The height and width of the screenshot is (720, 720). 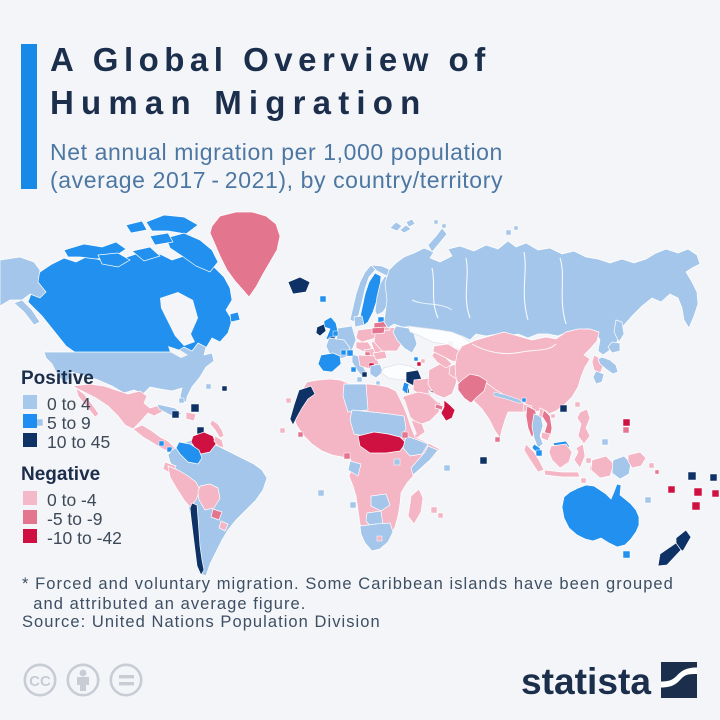 What do you see at coordinates (40, 681) in the screenshot?
I see `svg-text: CC` at bounding box center [40, 681].